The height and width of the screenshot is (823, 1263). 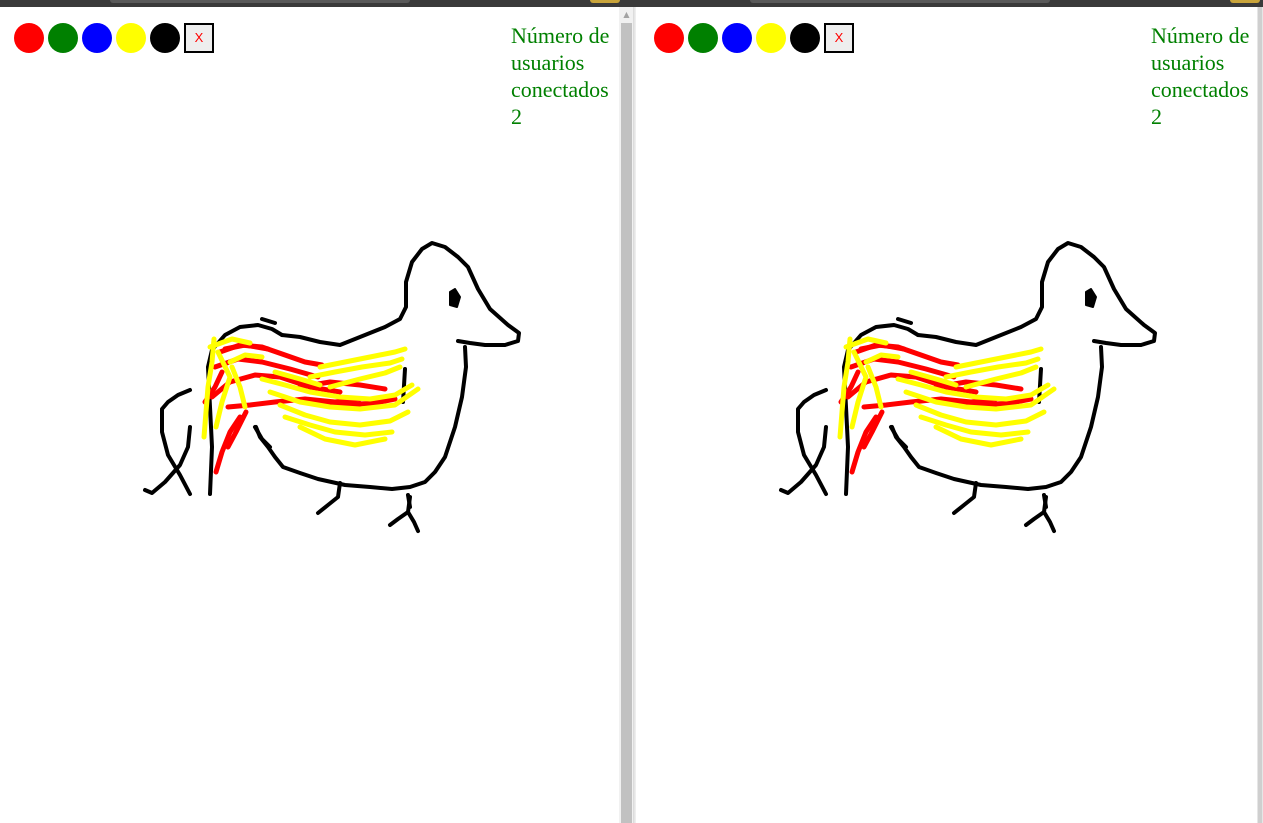 I want to click on vertical-scrollbar: ▲, so click(x=626, y=415).